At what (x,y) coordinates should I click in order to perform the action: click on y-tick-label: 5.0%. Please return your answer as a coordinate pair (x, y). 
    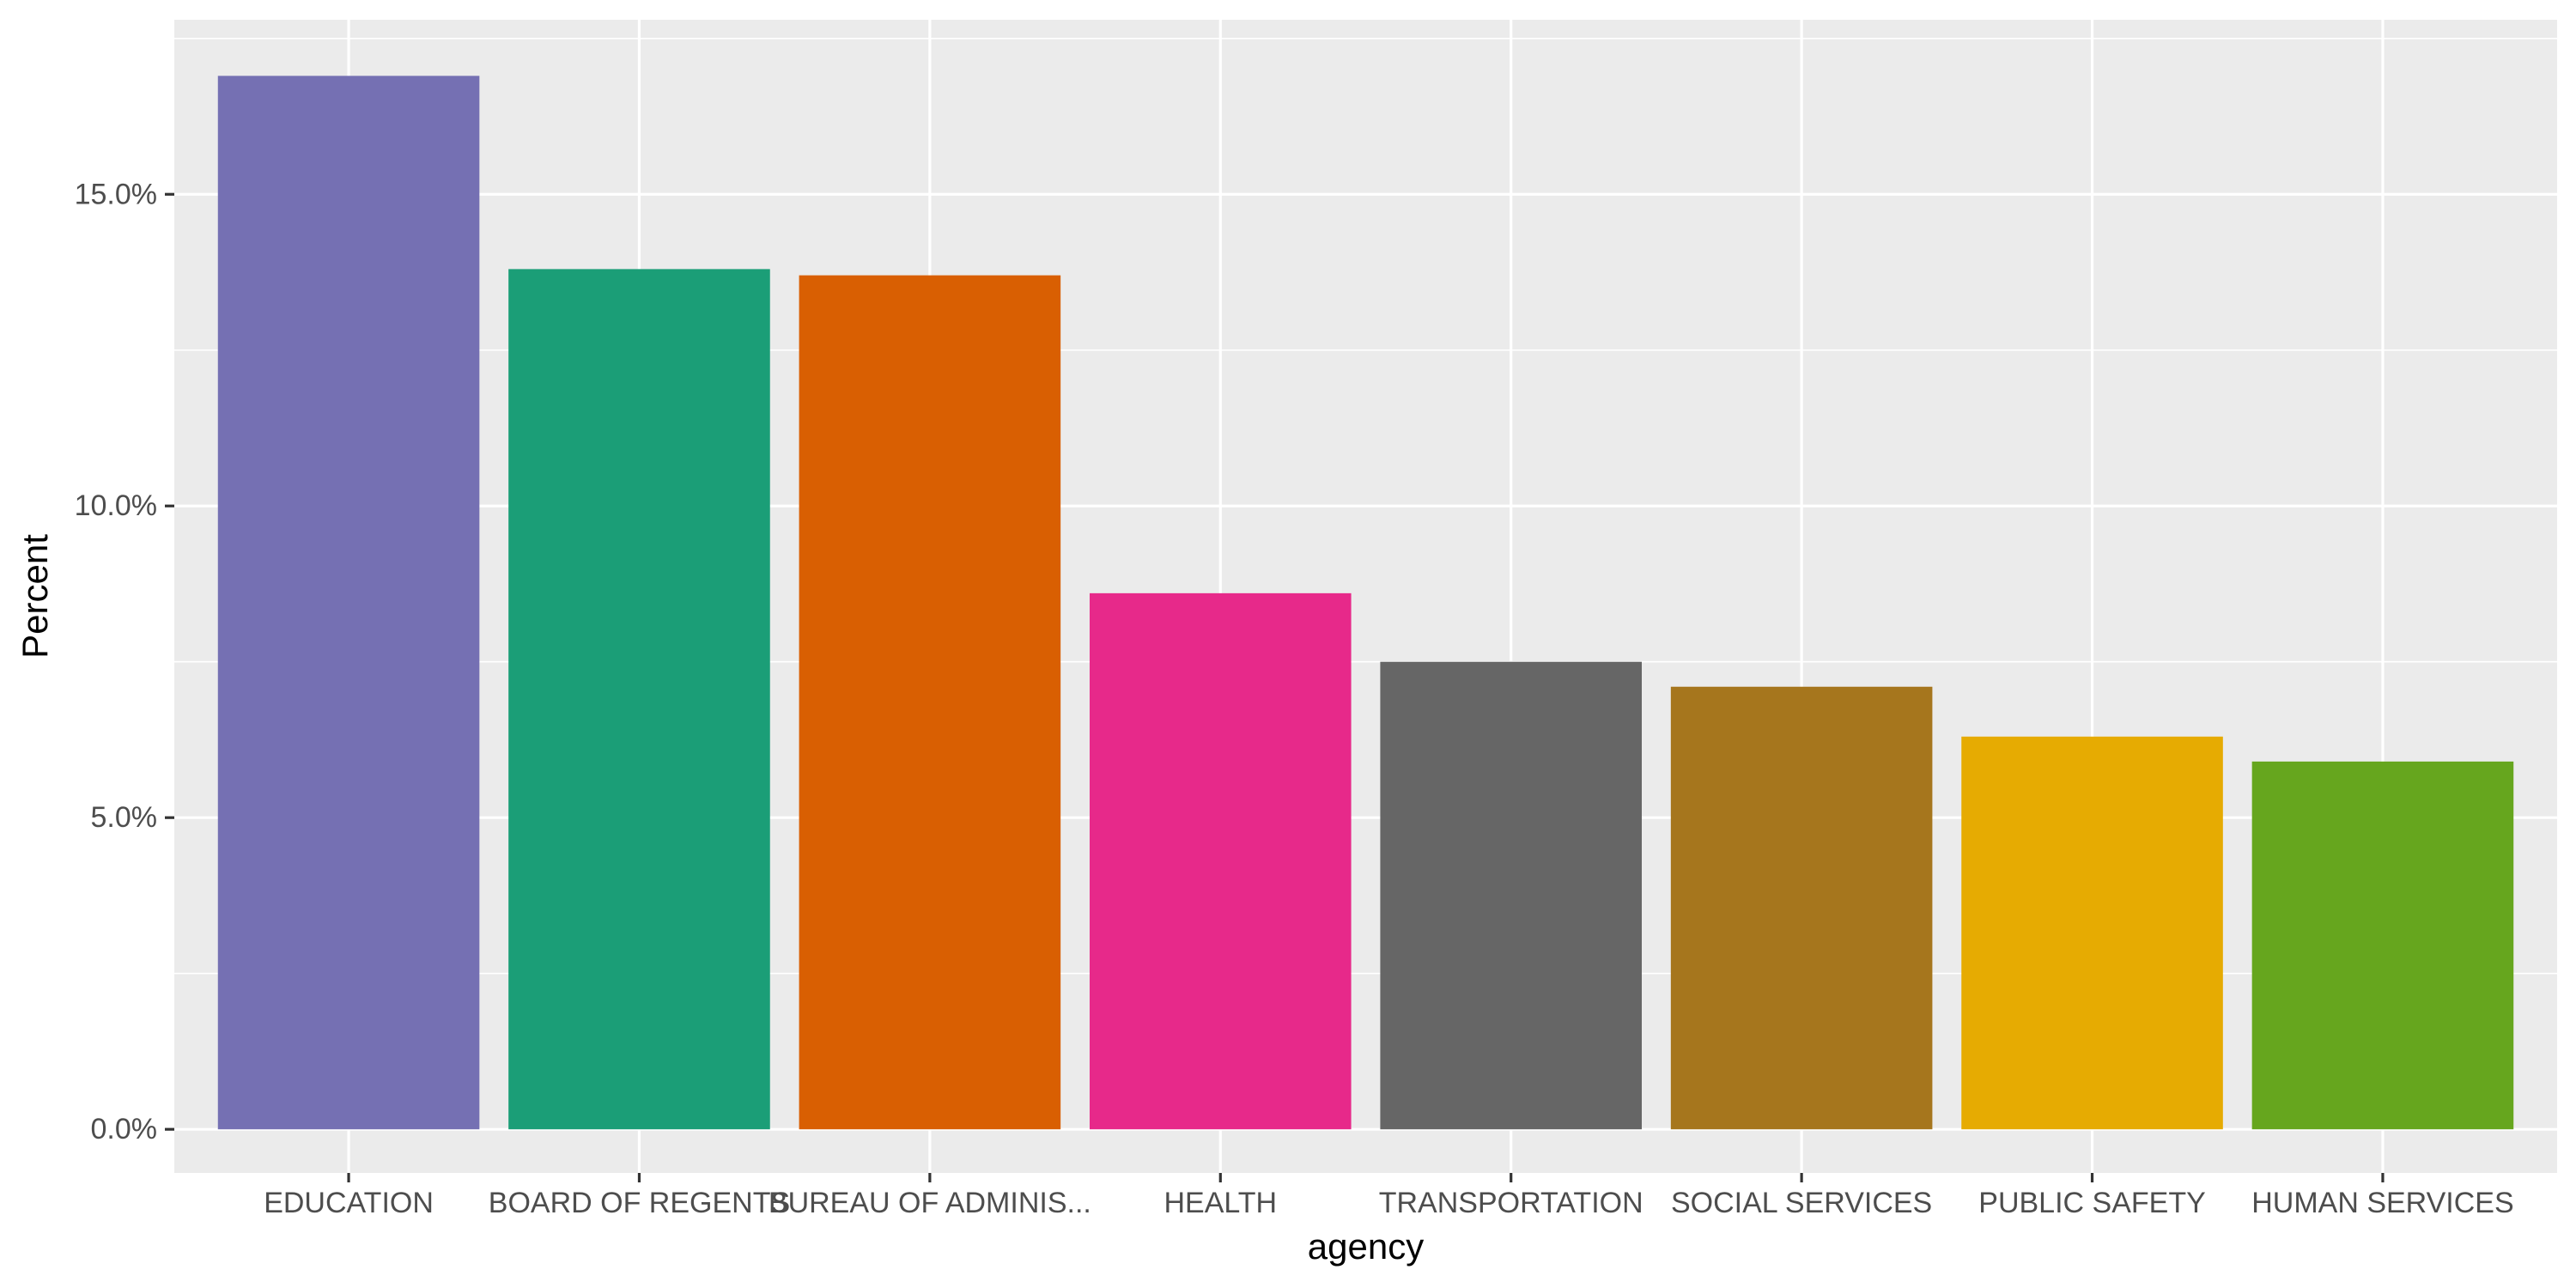
    Looking at the image, I should click on (124, 817).